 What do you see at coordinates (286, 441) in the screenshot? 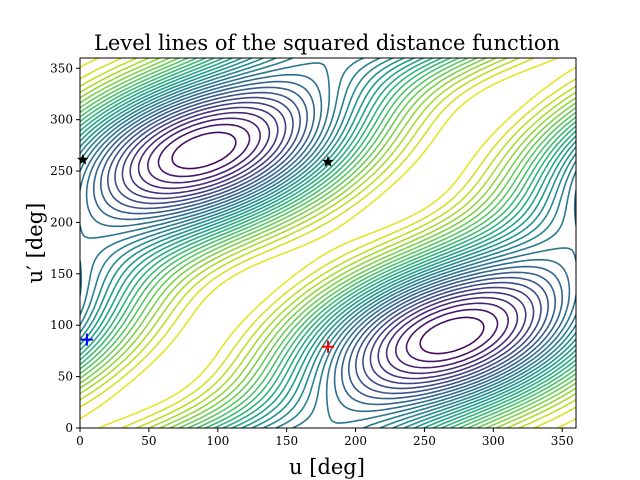
I see `x-tick-label: 150` at bounding box center [286, 441].